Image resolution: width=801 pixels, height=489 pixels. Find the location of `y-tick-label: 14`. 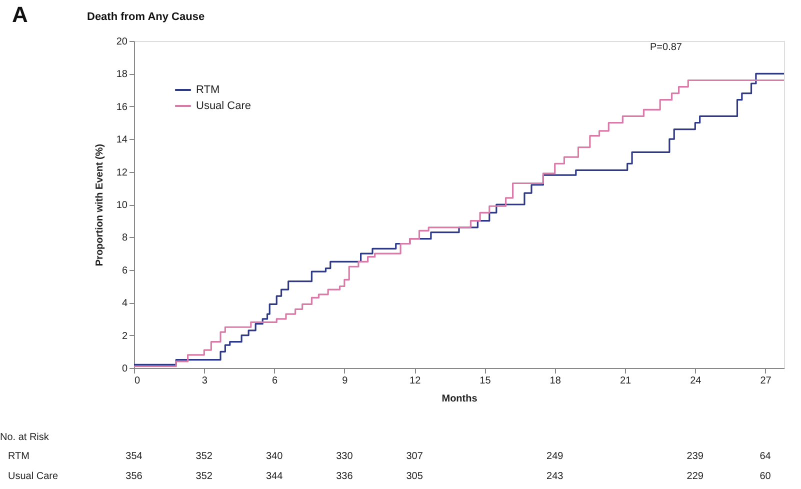

y-tick-label: 14 is located at coordinates (122, 140).